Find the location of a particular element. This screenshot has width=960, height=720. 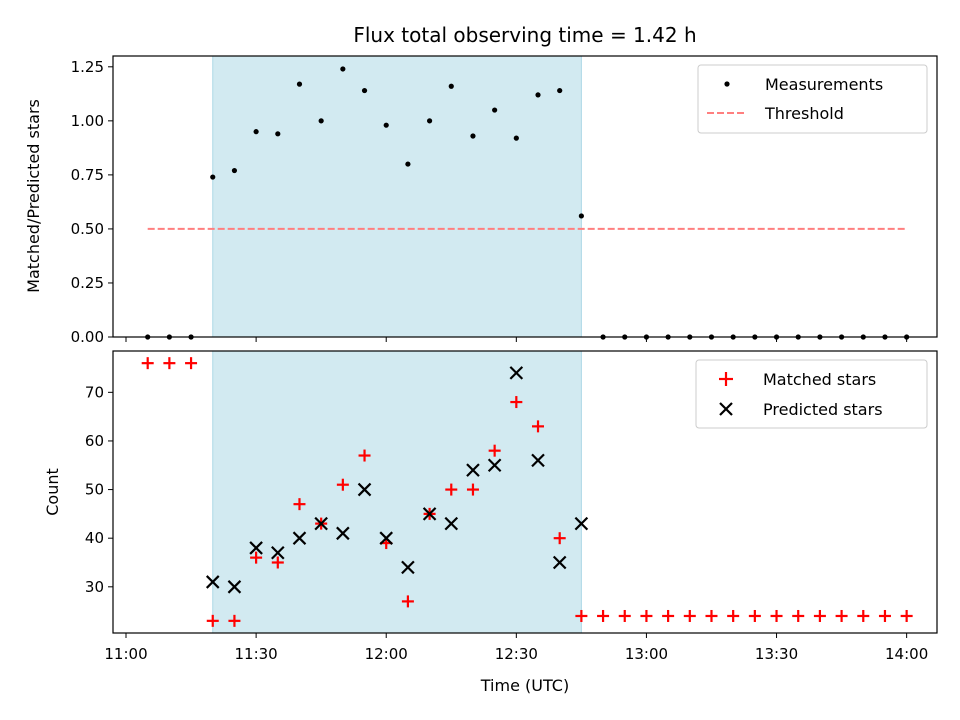

legend-threshold: Threshold is located at coordinates (804, 113).